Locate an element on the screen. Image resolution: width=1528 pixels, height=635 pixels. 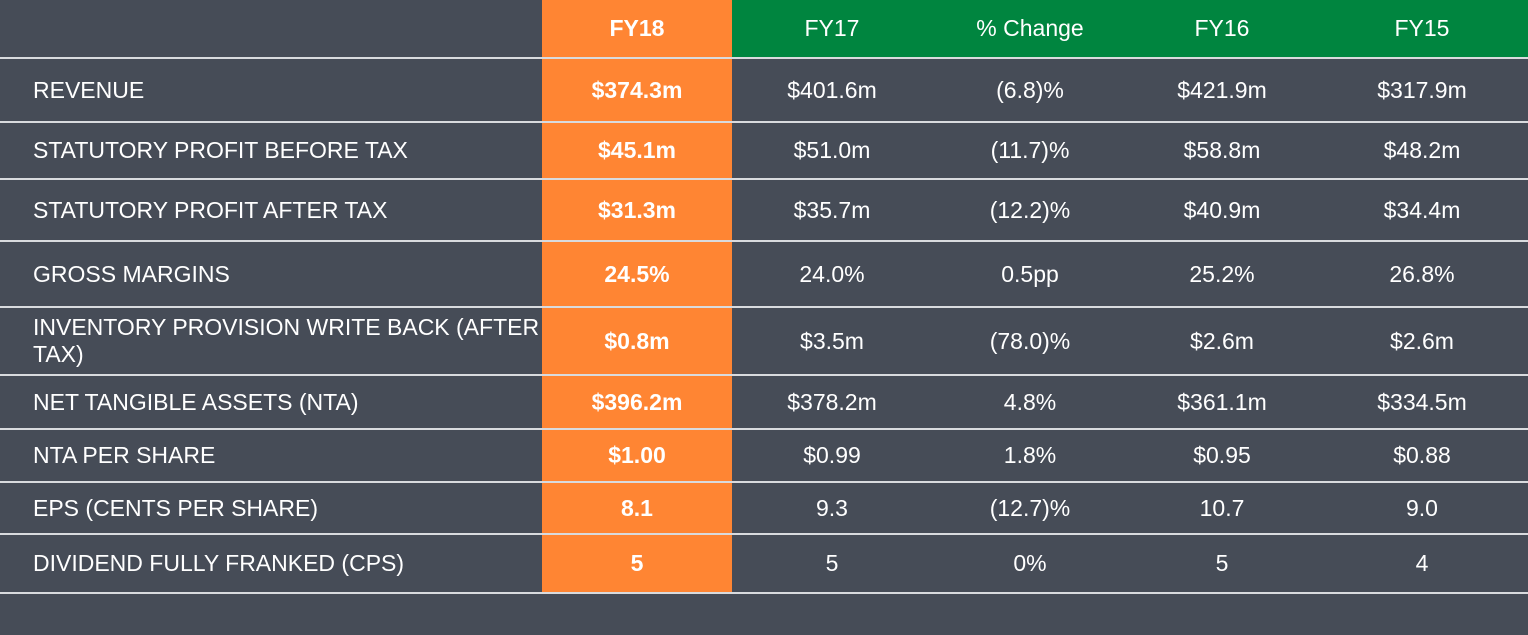
header-blank-cell is located at coordinates (271, 29).